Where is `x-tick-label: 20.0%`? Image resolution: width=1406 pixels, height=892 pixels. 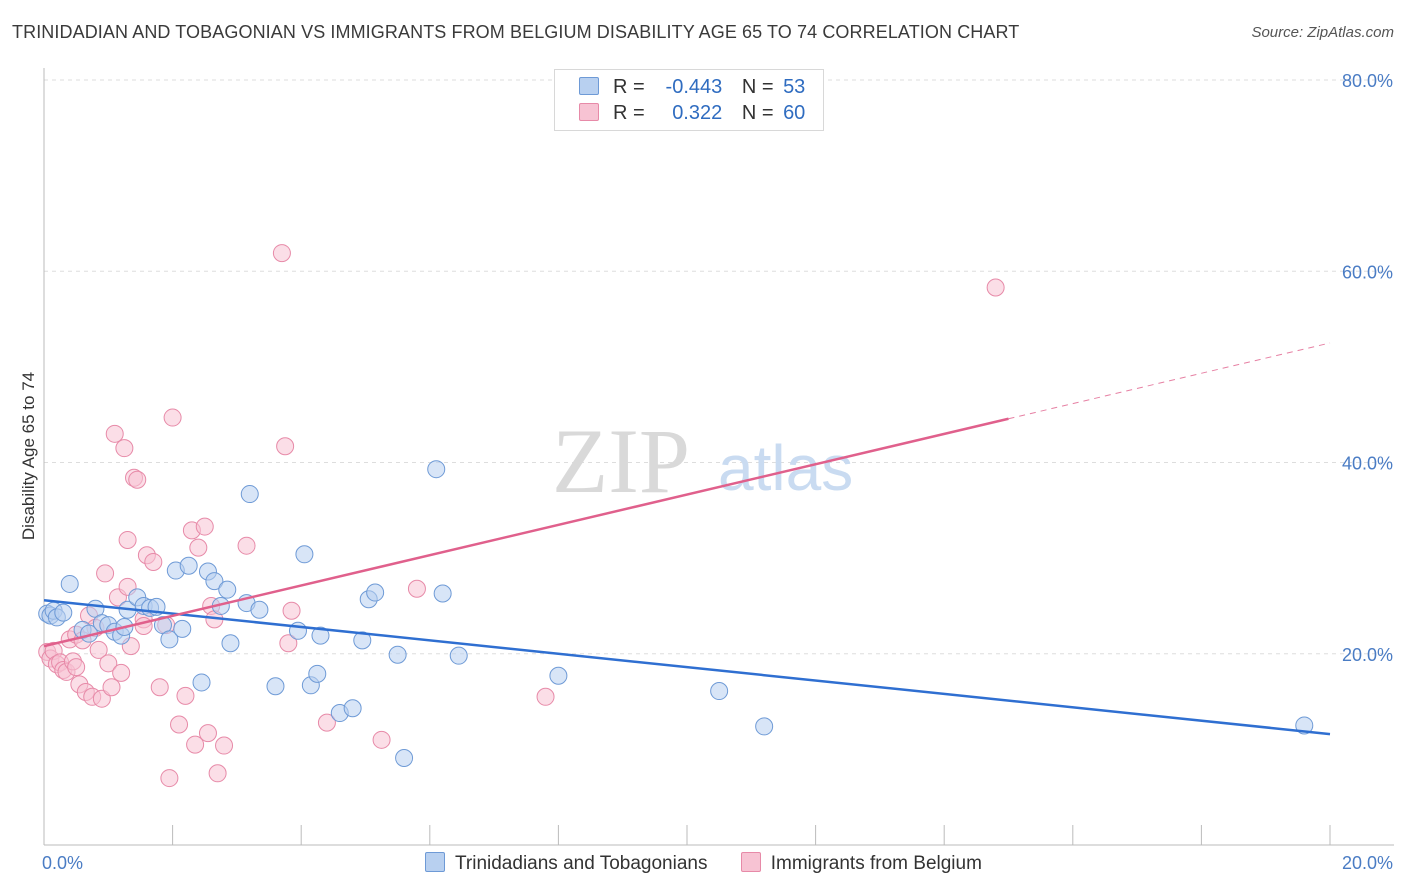 x-tick-label: 20.0% is located at coordinates (1367, 863).